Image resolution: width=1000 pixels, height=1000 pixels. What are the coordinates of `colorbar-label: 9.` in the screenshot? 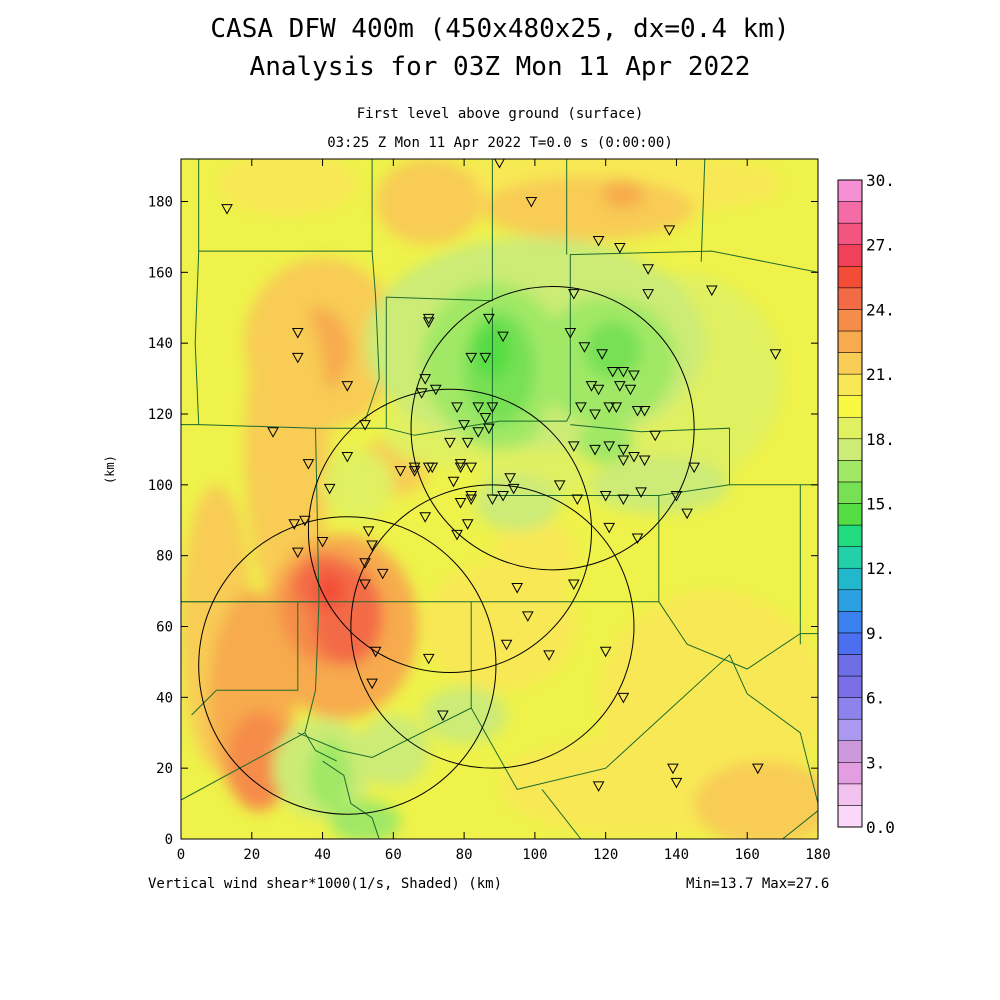 It's located at (875, 633).